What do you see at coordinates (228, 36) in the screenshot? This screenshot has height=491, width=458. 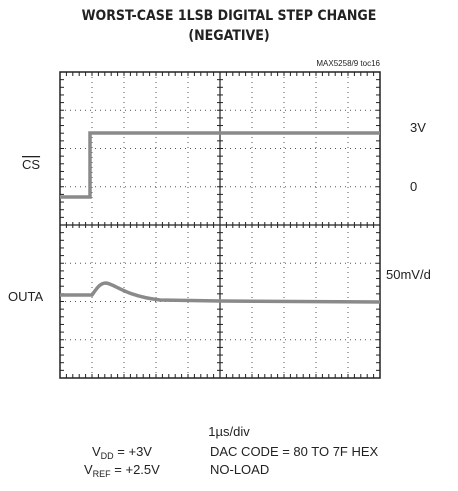 I see `title-line: (NEGATIVE)` at bounding box center [228, 36].